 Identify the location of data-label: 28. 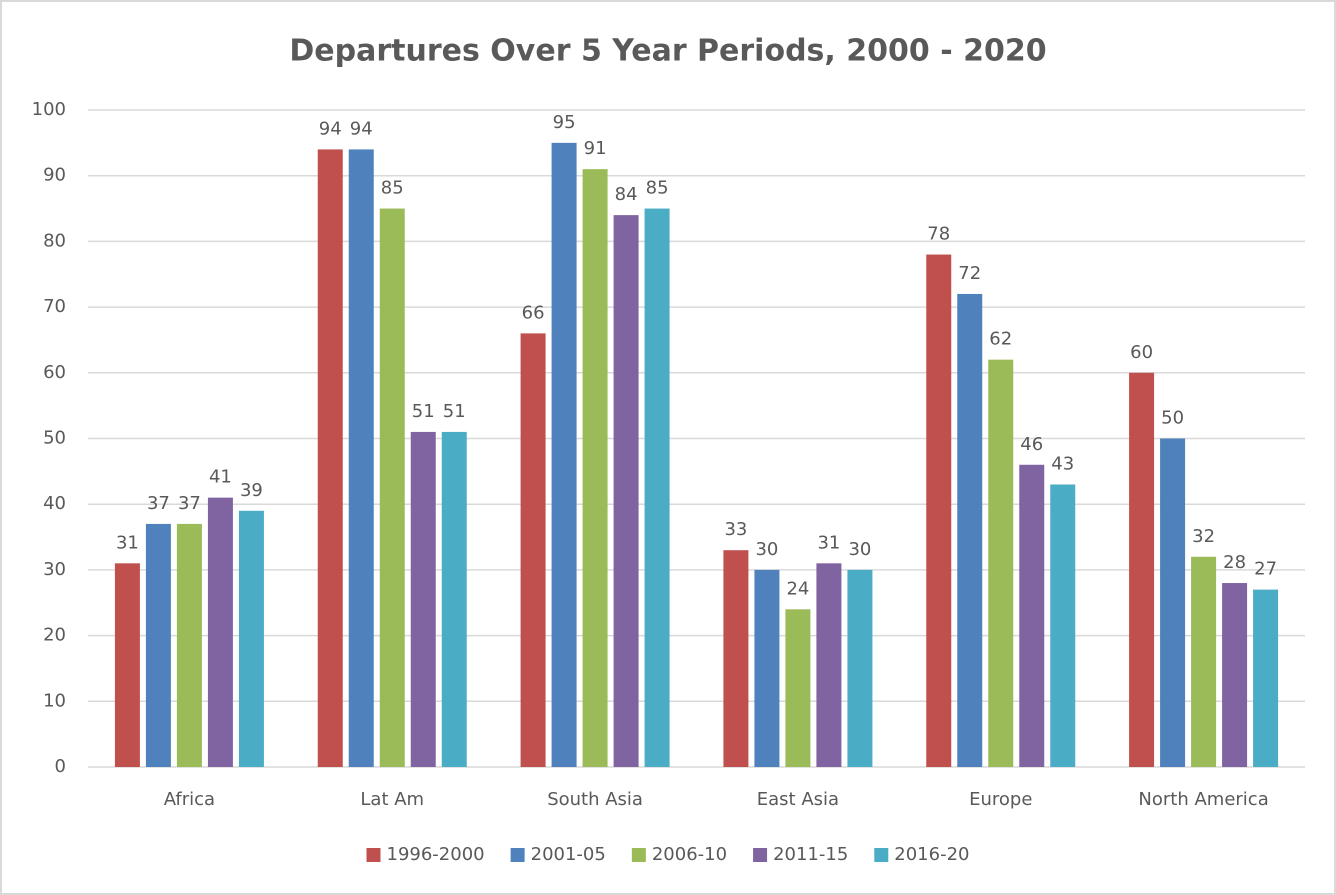
(1234, 562).